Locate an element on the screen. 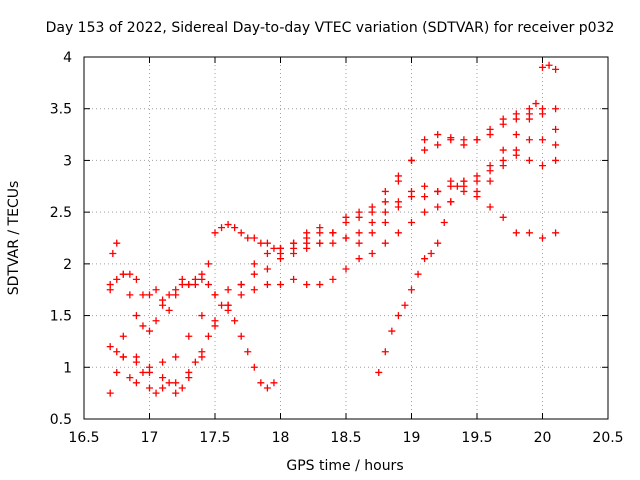 Image resolution: width=640 pixels, height=480 pixels. y-tick-label: 2.5 is located at coordinates (61, 213).